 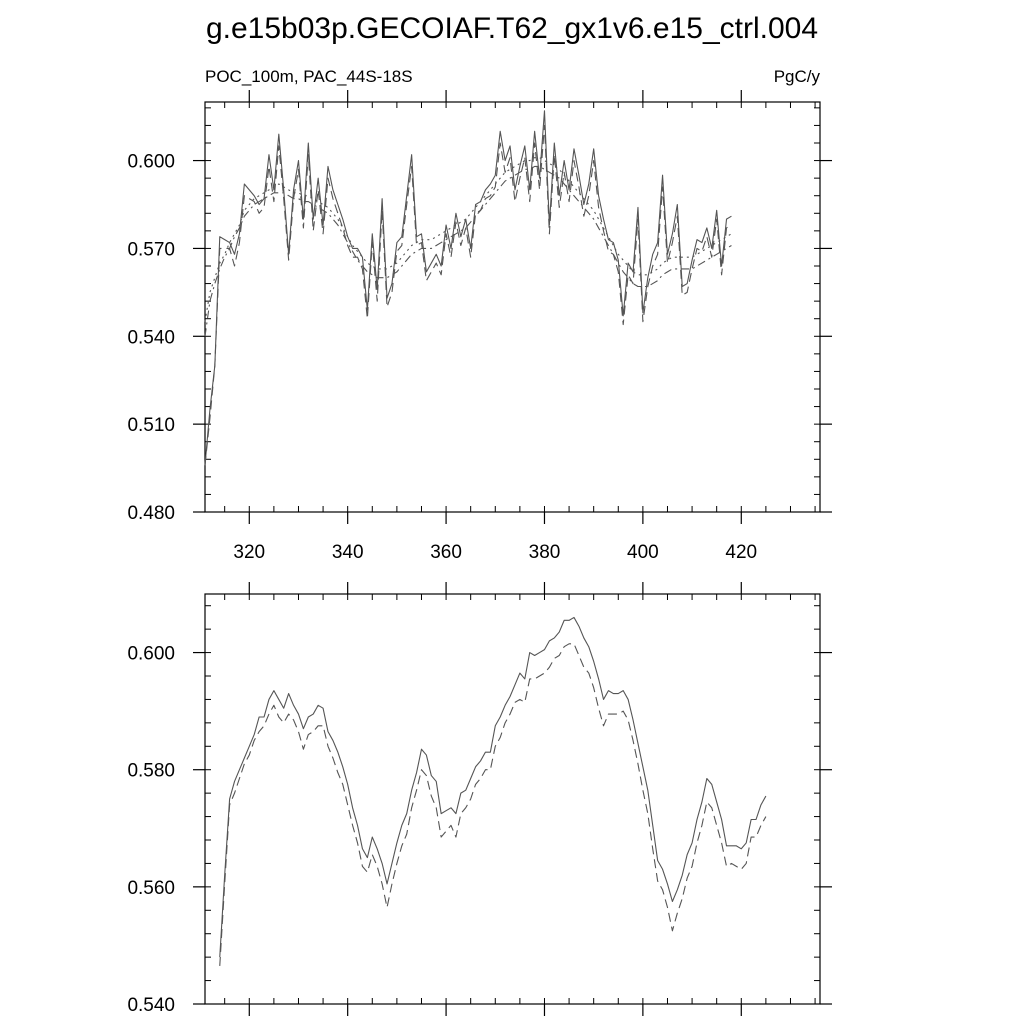 What do you see at coordinates (151, 888) in the screenshot?
I see `panel2-y-tick-label: 0.560` at bounding box center [151, 888].